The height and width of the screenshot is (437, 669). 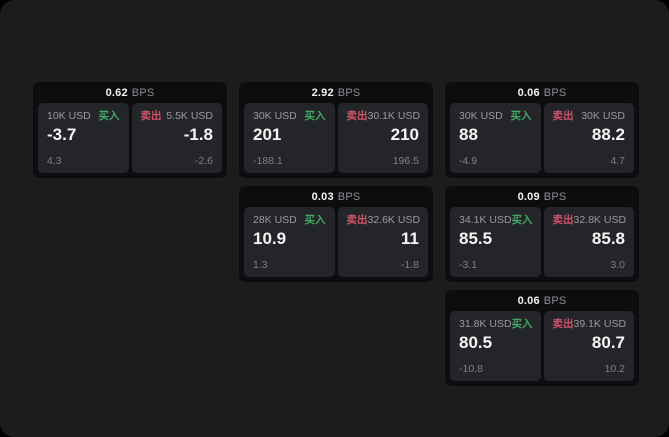 What do you see at coordinates (588, 138) in the screenshot?
I see `sell-panel: 卖出 30K USD 88.2 4.7` at bounding box center [588, 138].